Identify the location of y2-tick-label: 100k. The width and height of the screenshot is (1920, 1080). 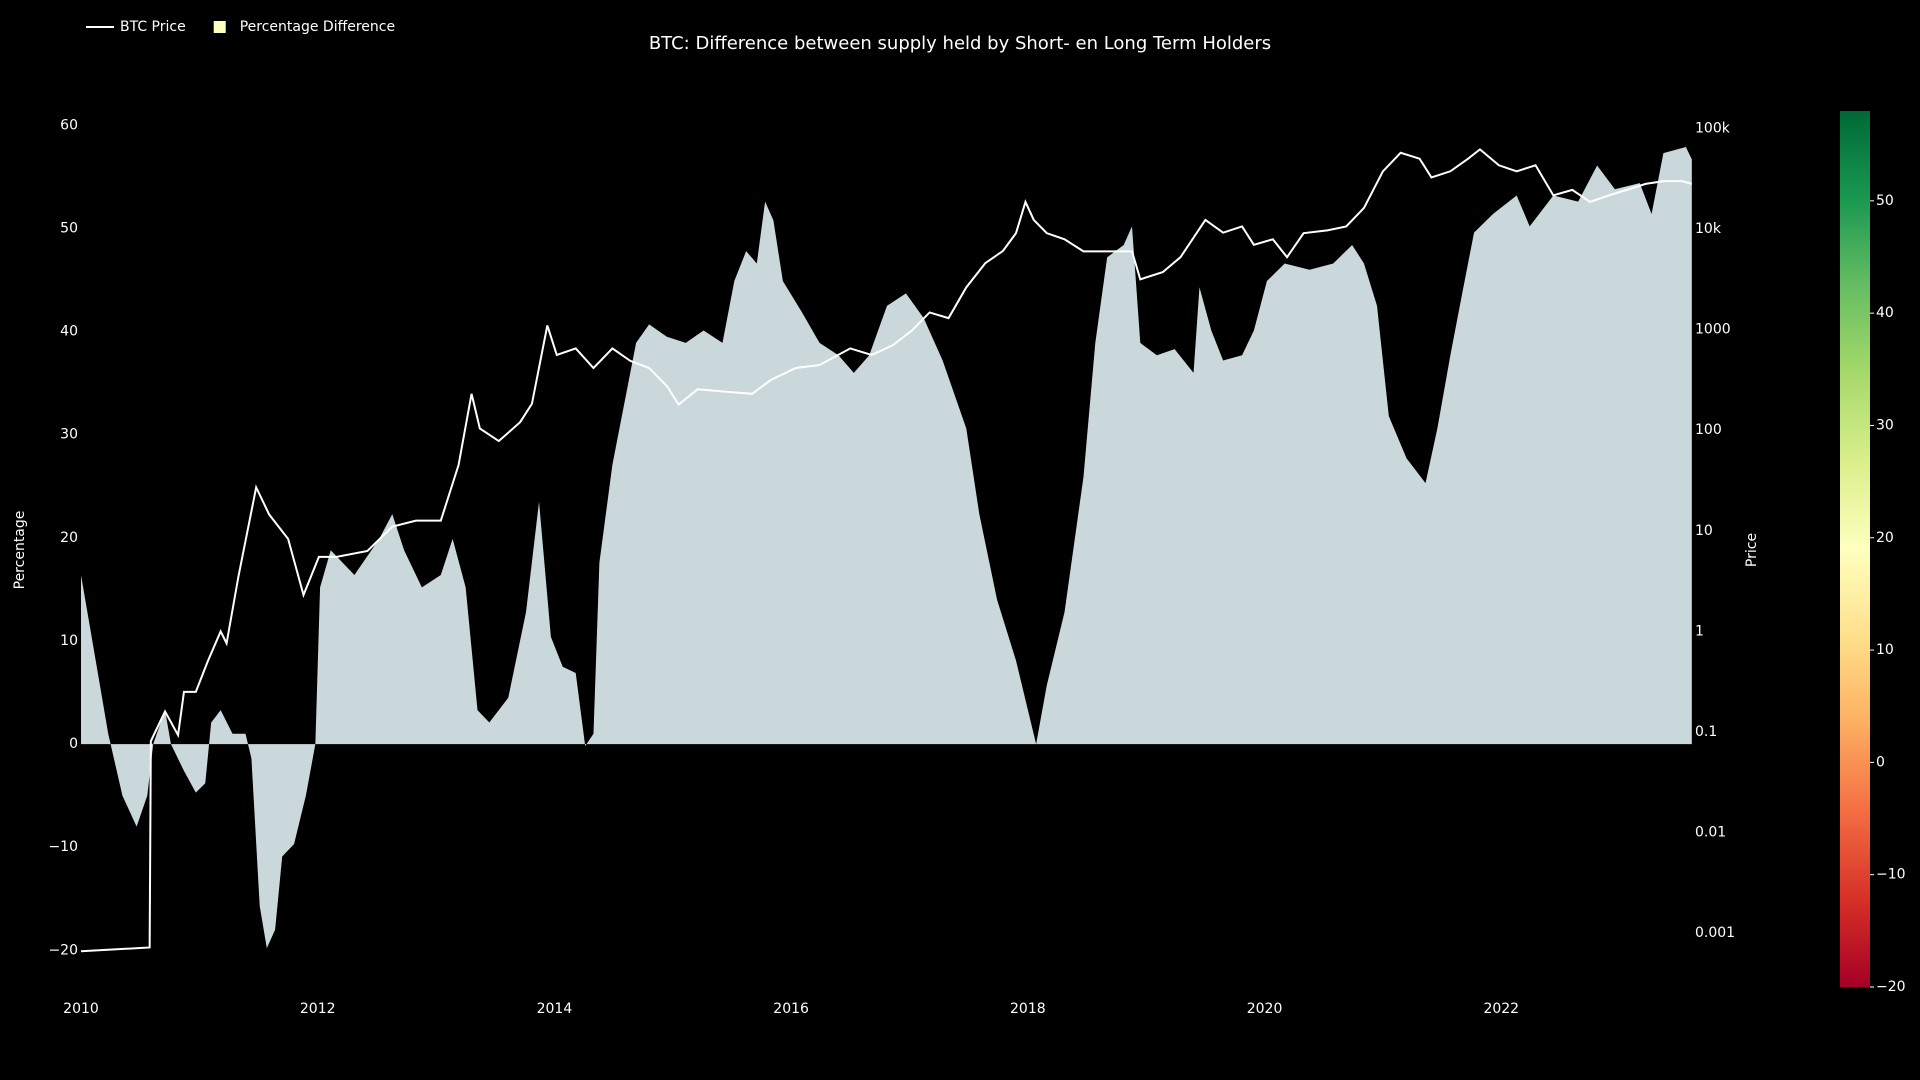
(1713, 128).